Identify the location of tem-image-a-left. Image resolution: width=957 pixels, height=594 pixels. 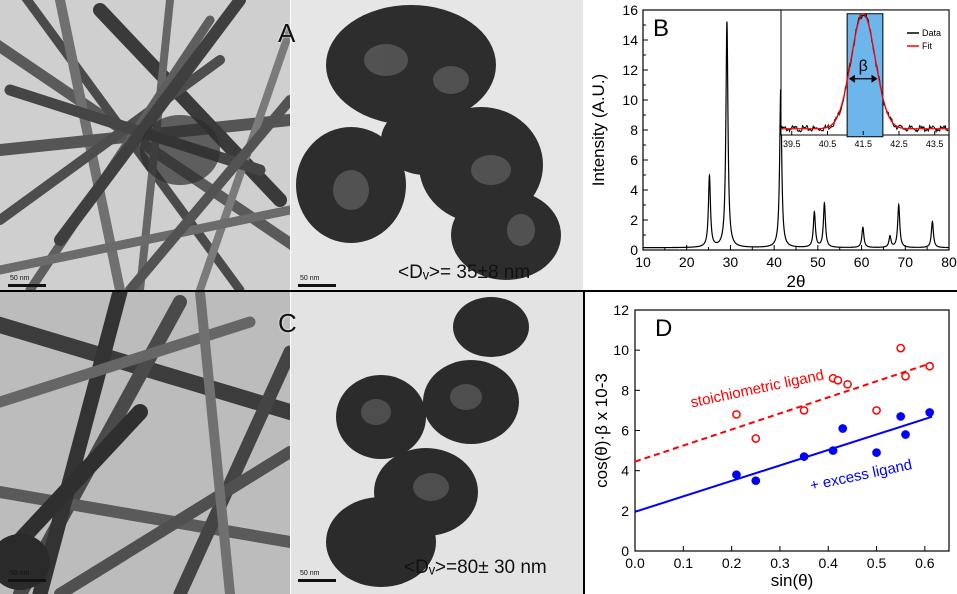
(145, 145).